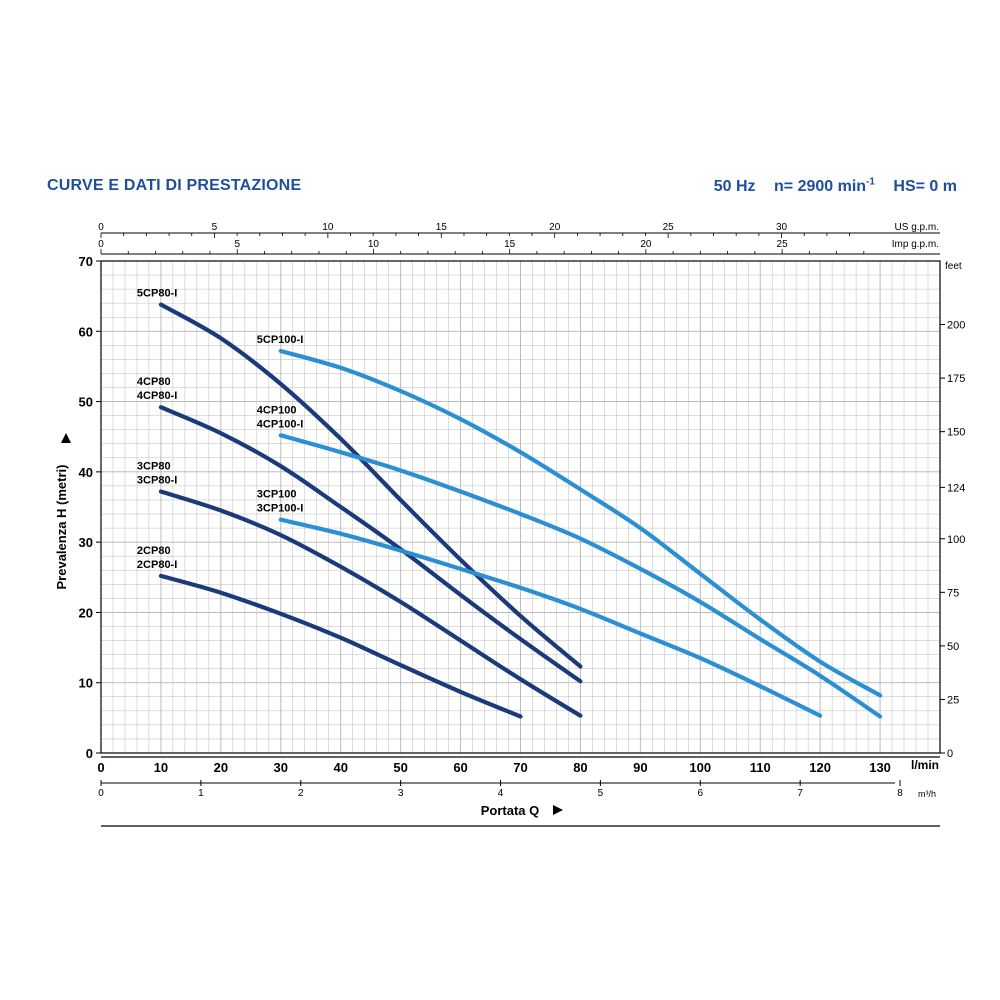 Image resolution: width=1000 pixels, height=1000 pixels. Describe the element at coordinates (555, 227) in the screenshot. I see `usgpm-tick-label: 20` at that location.